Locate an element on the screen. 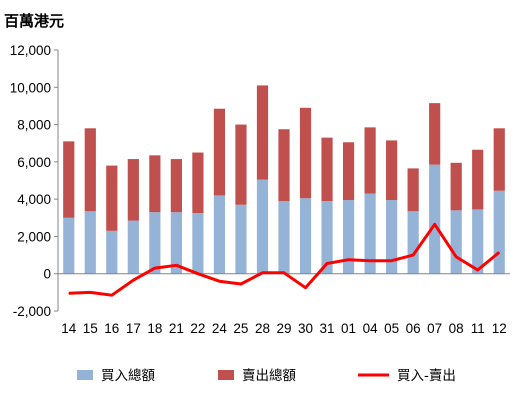 The width and height of the screenshot is (519, 403). x-tick-label: 15 is located at coordinates (90, 328).